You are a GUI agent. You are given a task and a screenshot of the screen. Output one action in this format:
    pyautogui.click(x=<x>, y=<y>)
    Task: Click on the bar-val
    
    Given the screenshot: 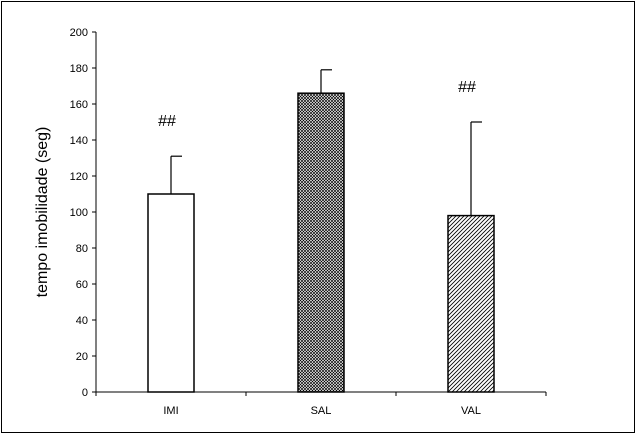 What is the action you would take?
    pyautogui.click(x=471, y=303)
    